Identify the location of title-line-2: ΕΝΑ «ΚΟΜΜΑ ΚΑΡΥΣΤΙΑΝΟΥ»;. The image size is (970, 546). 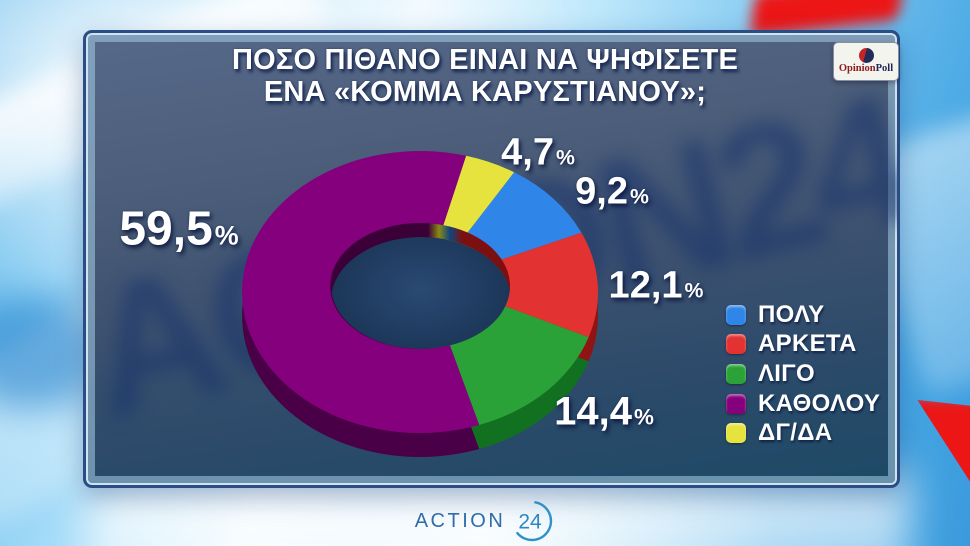
(485, 92).